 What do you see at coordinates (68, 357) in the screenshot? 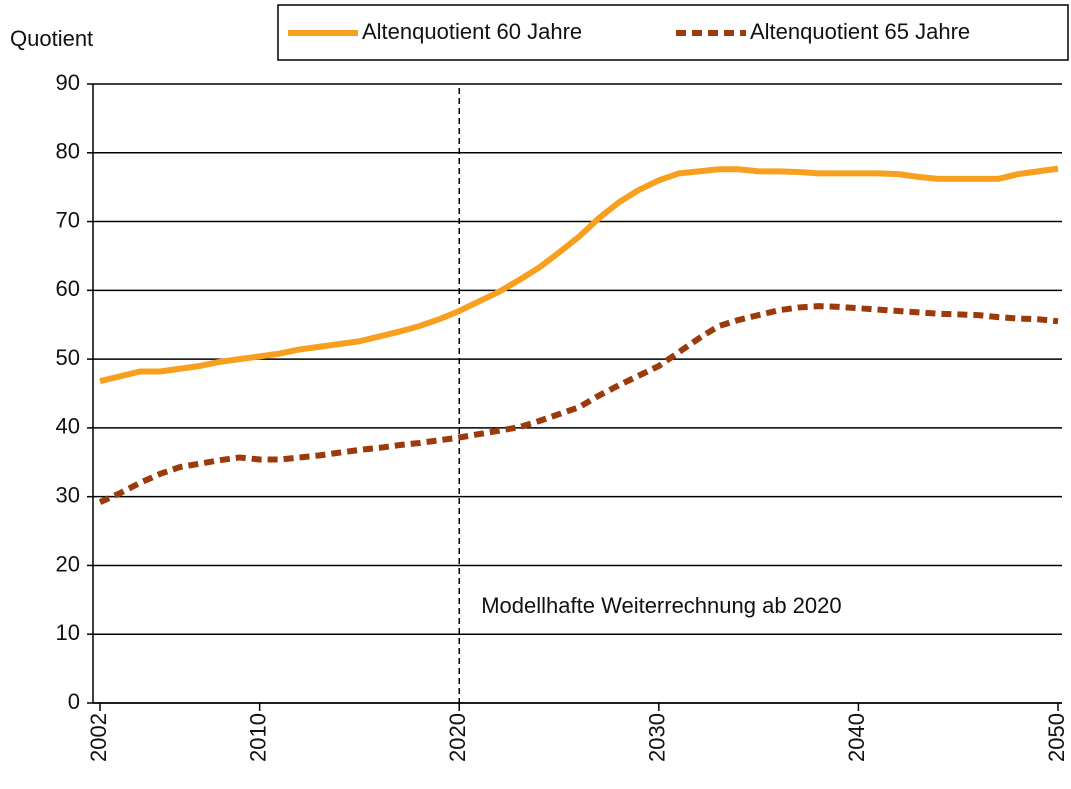
I see `y-tick-label: 50` at bounding box center [68, 357].